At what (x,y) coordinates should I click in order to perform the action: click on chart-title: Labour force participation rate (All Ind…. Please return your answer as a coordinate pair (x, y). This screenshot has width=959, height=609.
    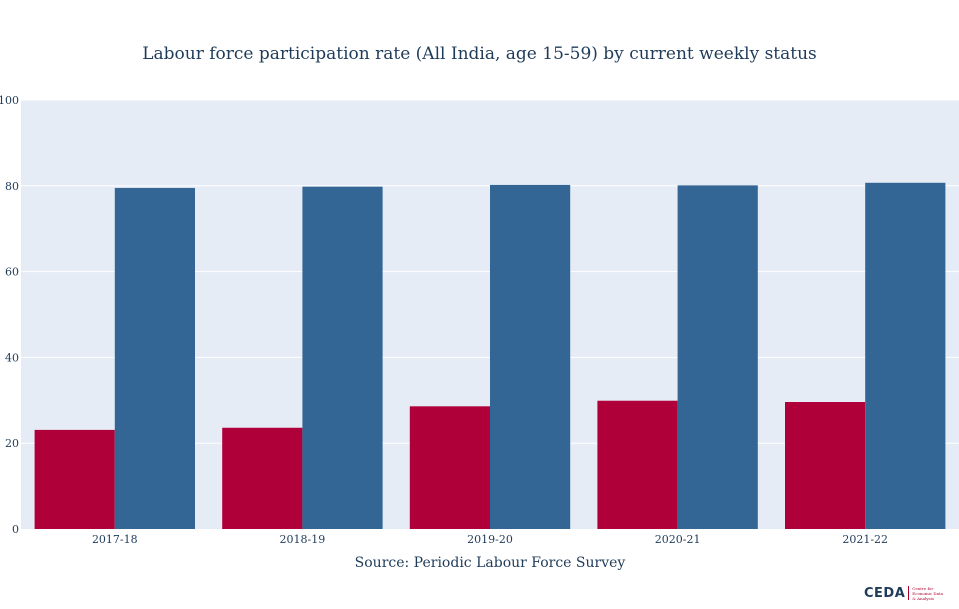
    Looking at the image, I should click on (479, 54).